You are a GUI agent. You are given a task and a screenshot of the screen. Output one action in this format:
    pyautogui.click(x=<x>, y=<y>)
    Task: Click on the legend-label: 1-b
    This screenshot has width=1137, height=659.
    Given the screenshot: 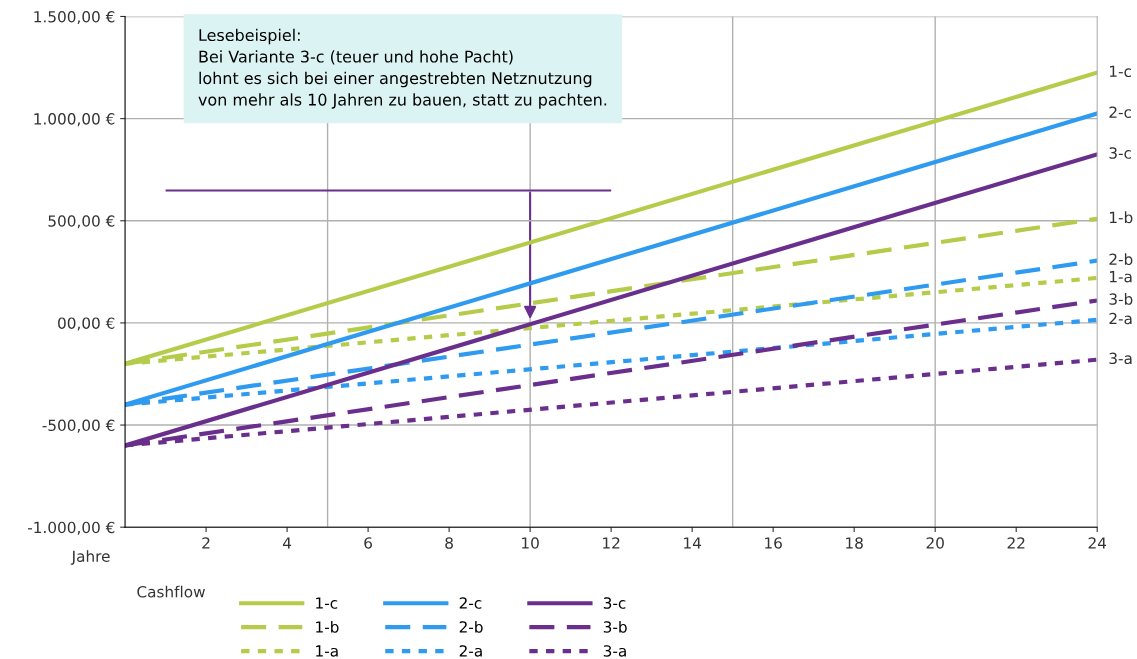 What is the action you would take?
    pyautogui.click(x=327, y=626)
    